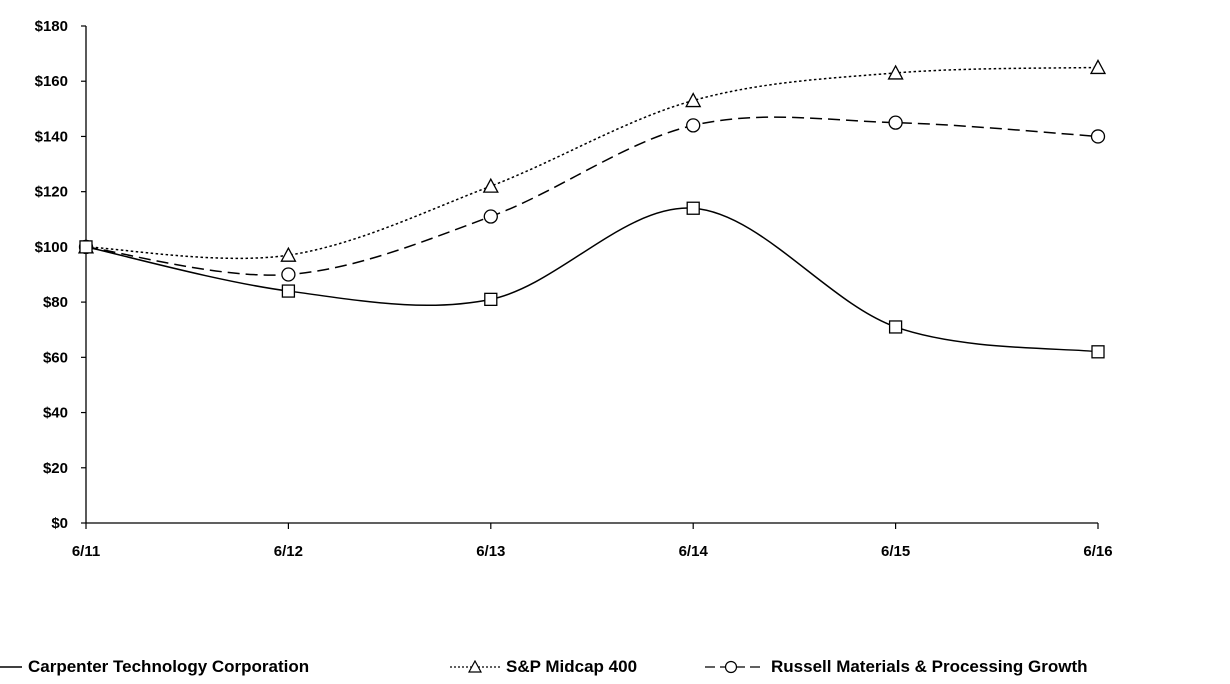 The width and height of the screenshot is (1230, 684). Describe the element at coordinates (288, 551) in the screenshot. I see `x-tick-label: 6/12` at that location.